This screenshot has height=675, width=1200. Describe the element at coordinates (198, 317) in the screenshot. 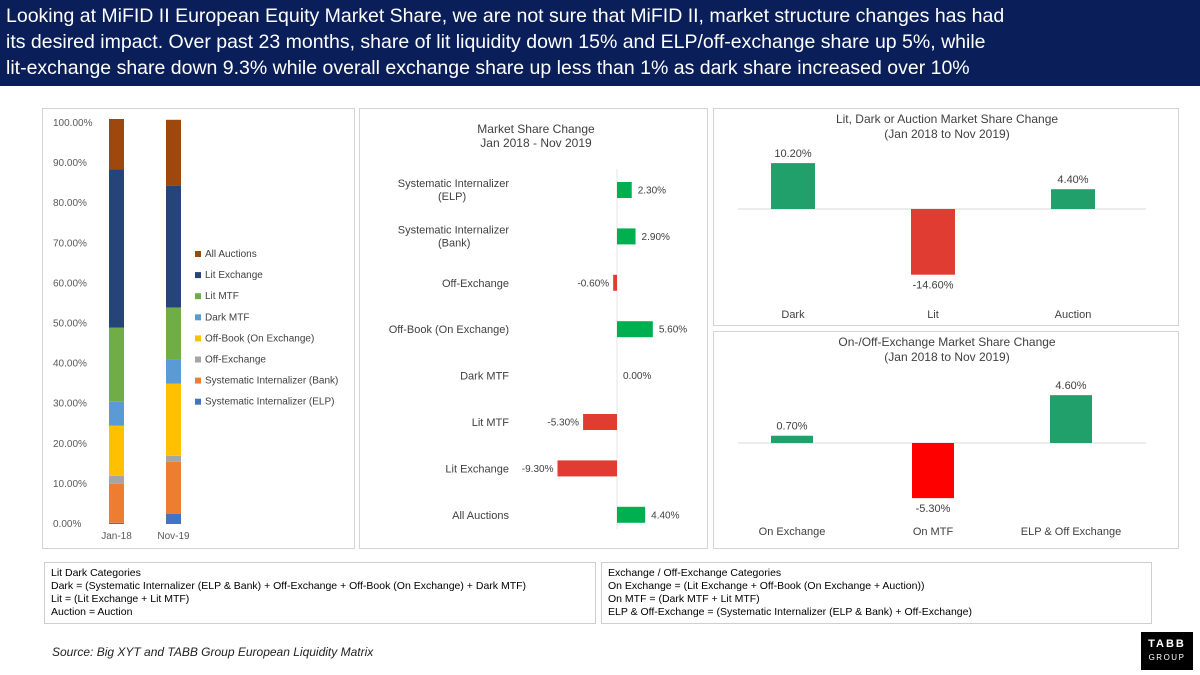

I see `legend-swatch-dark-mtf` at that location.